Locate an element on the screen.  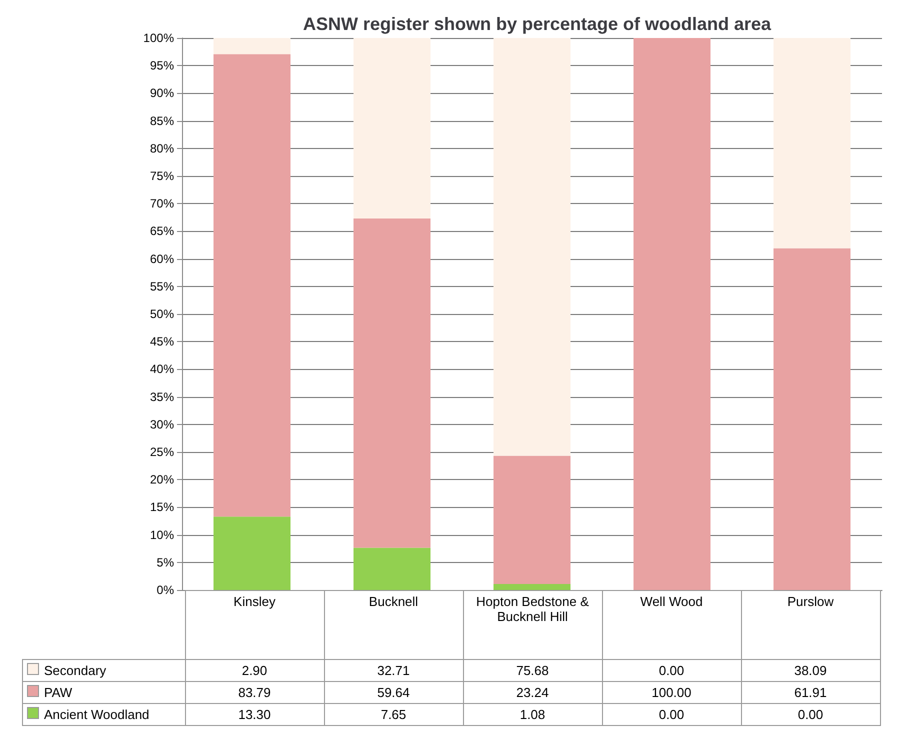
y-tick-label: 50% is located at coordinates (162, 314).